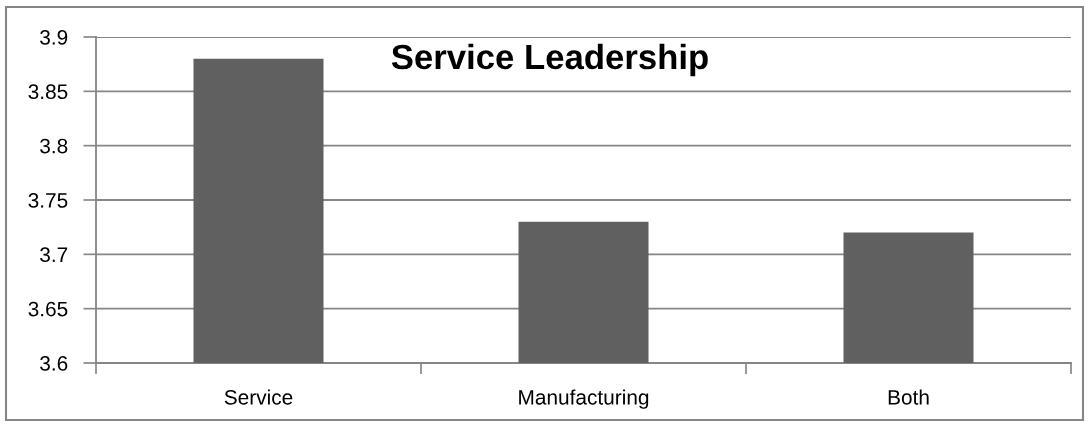 The height and width of the screenshot is (427, 1090). Describe the element at coordinates (54, 363) in the screenshot. I see `y-tick-label: 3.6` at that location.